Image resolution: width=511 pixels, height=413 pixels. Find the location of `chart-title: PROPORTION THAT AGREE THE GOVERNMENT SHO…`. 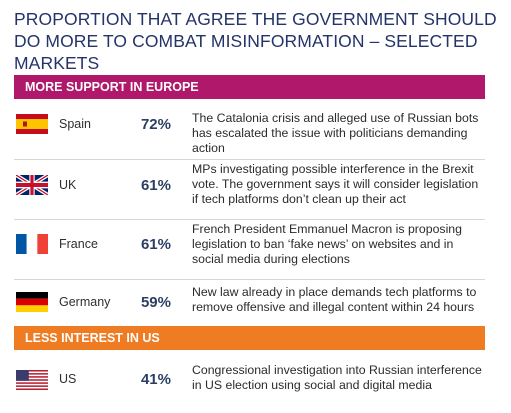

chart-title: PROPORTION THAT AGREE THE GOVERNMENT SHO… is located at coordinates (255, 41).